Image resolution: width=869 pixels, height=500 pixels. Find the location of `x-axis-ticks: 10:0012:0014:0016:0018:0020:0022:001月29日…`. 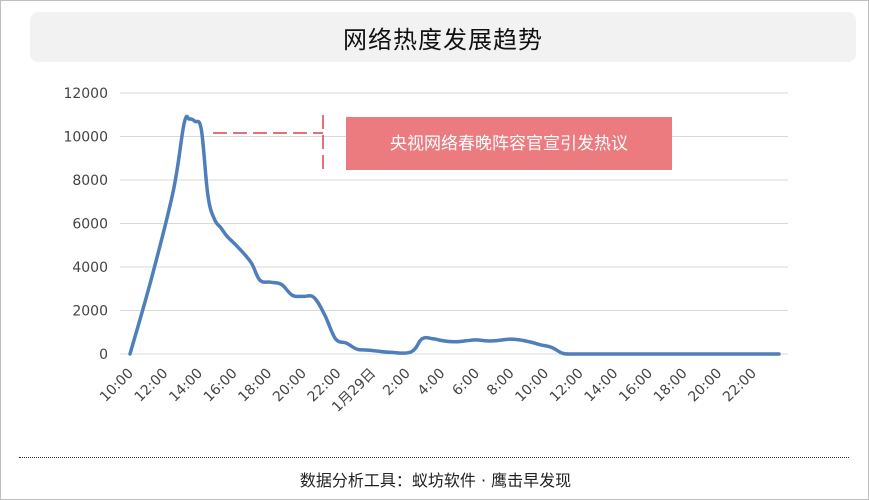

x-axis-ticks: 10:0012:0014:0016:0018:0020:0022:001月29日… is located at coordinates (428, 391).